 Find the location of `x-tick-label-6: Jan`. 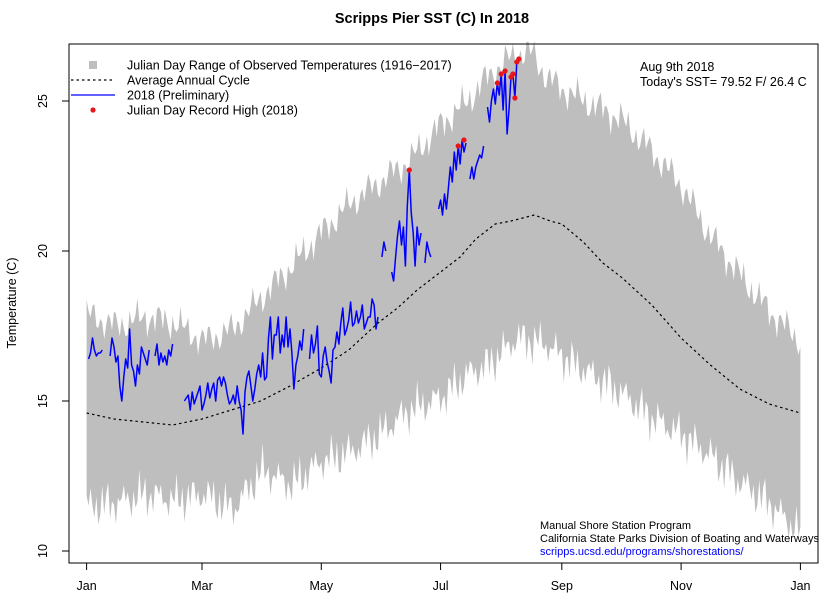

x-tick-label-6: Jan is located at coordinates (800, 586).